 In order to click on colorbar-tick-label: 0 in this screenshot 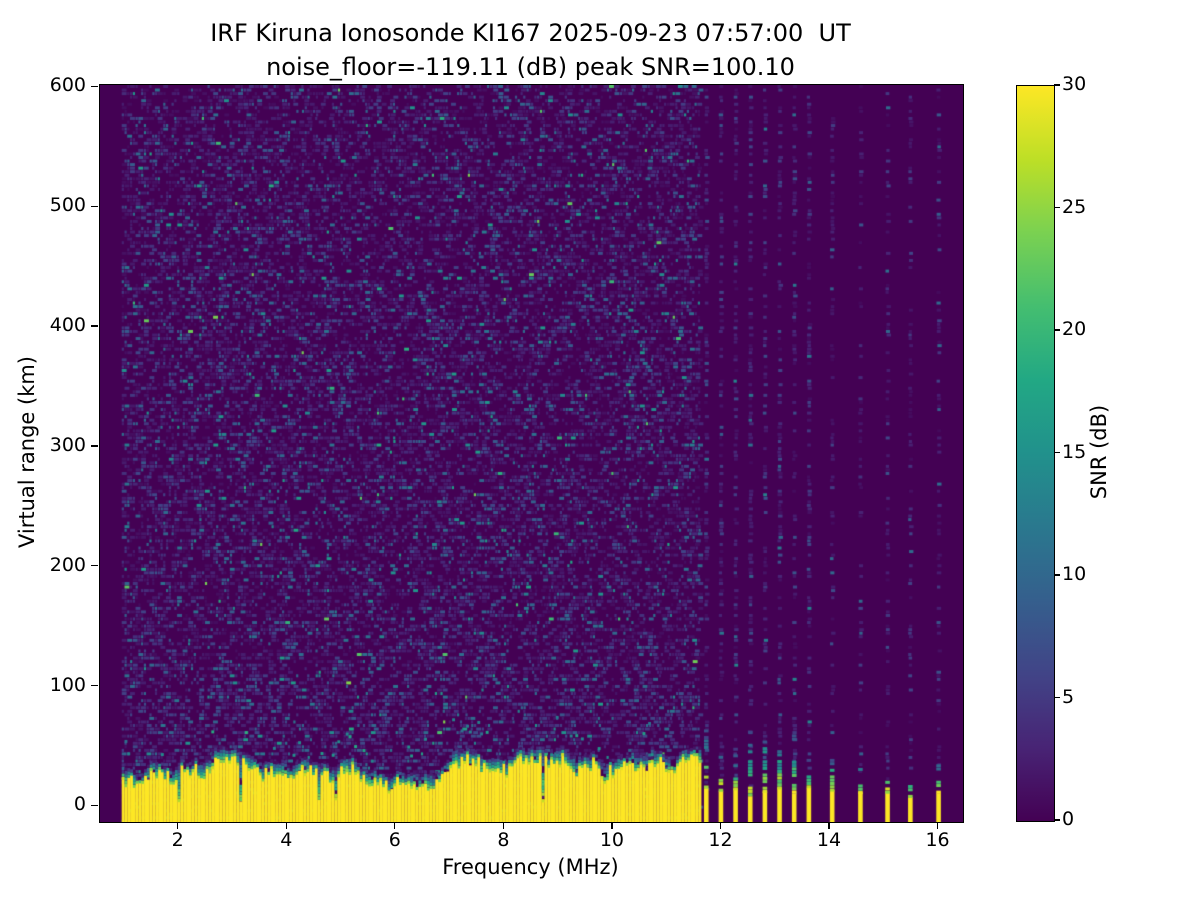, I will do `click(1068, 819)`.